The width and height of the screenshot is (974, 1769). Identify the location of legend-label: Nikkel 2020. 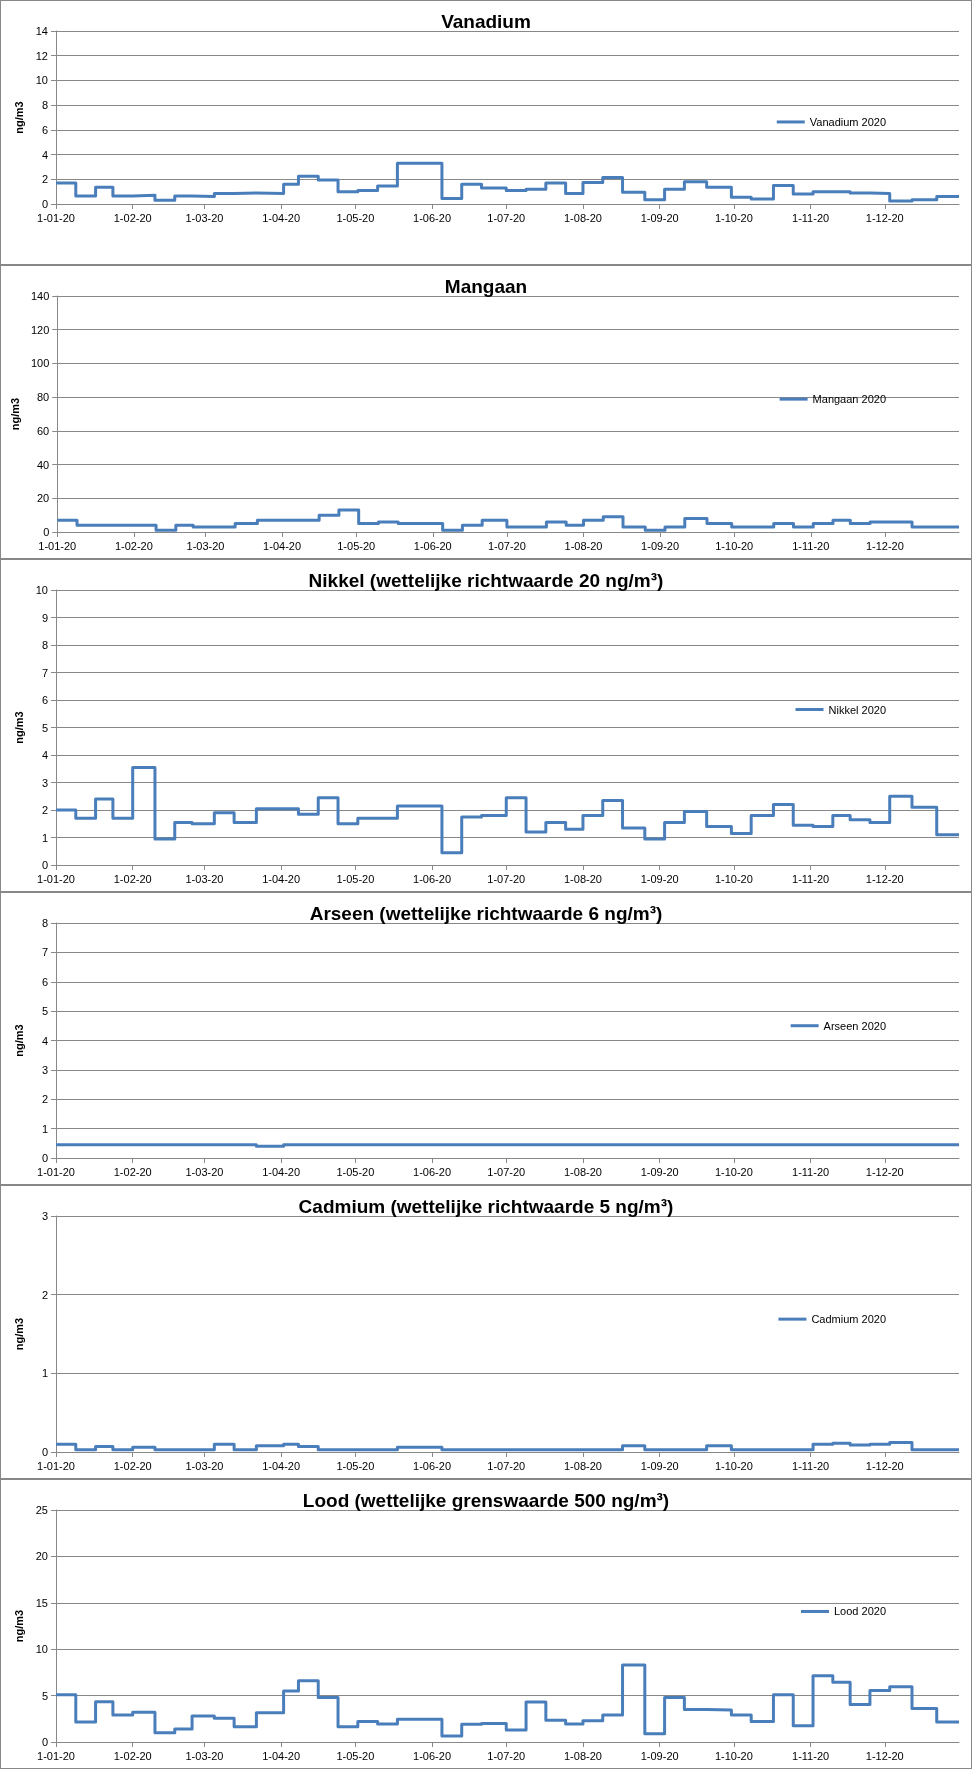
(857, 709).